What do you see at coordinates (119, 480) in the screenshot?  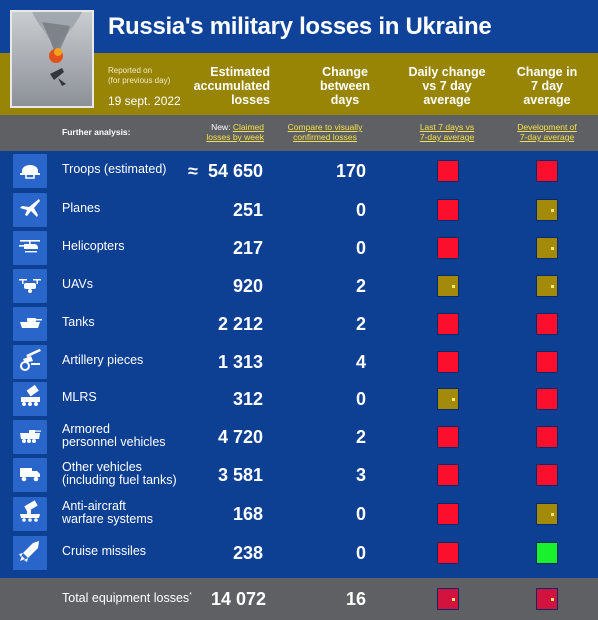 I see `row-label-line2: (including fuel tanks)` at bounding box center [119, 480].